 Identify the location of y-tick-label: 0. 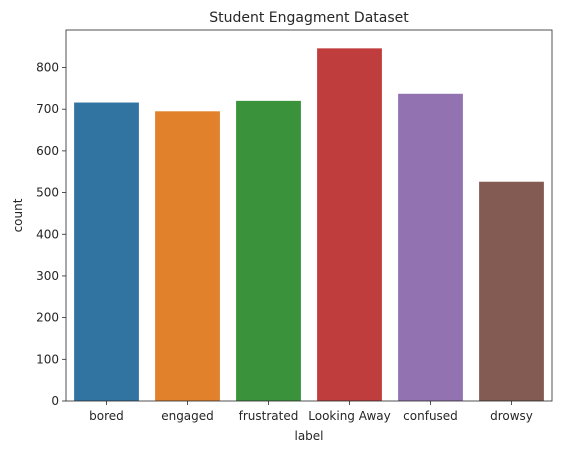
(55, 401).